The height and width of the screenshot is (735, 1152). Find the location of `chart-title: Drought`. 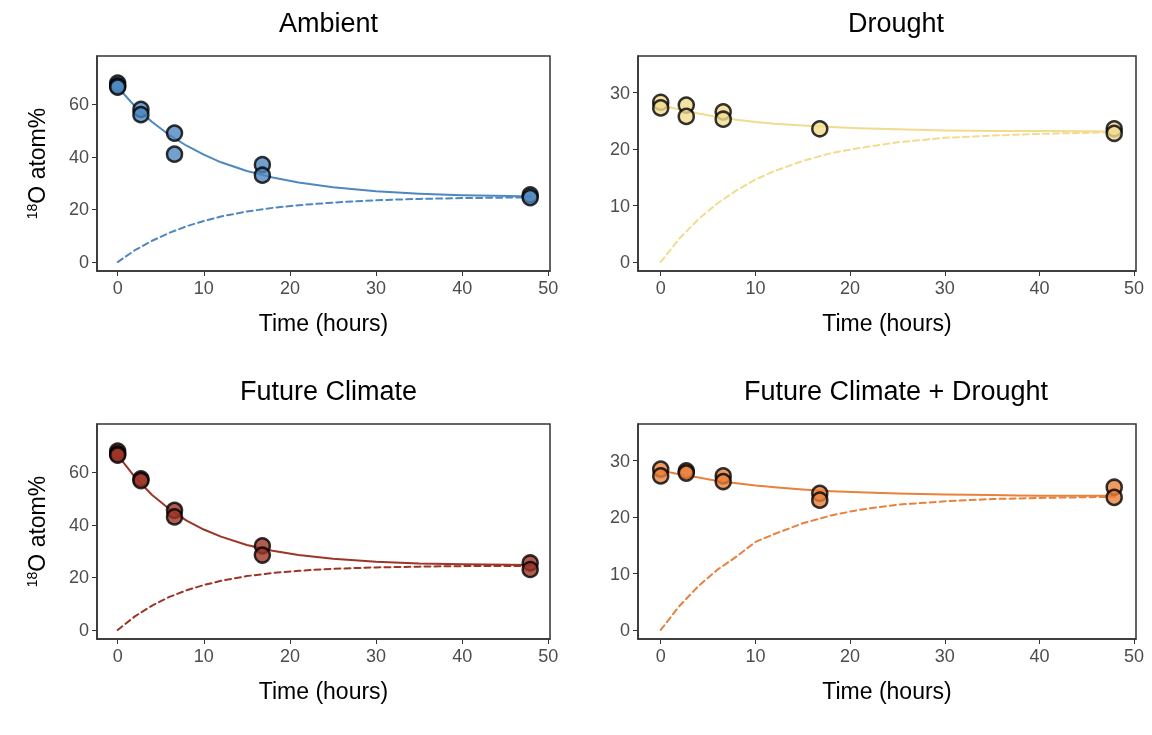

chart-title: Drought is located at coordinates (896, 22).